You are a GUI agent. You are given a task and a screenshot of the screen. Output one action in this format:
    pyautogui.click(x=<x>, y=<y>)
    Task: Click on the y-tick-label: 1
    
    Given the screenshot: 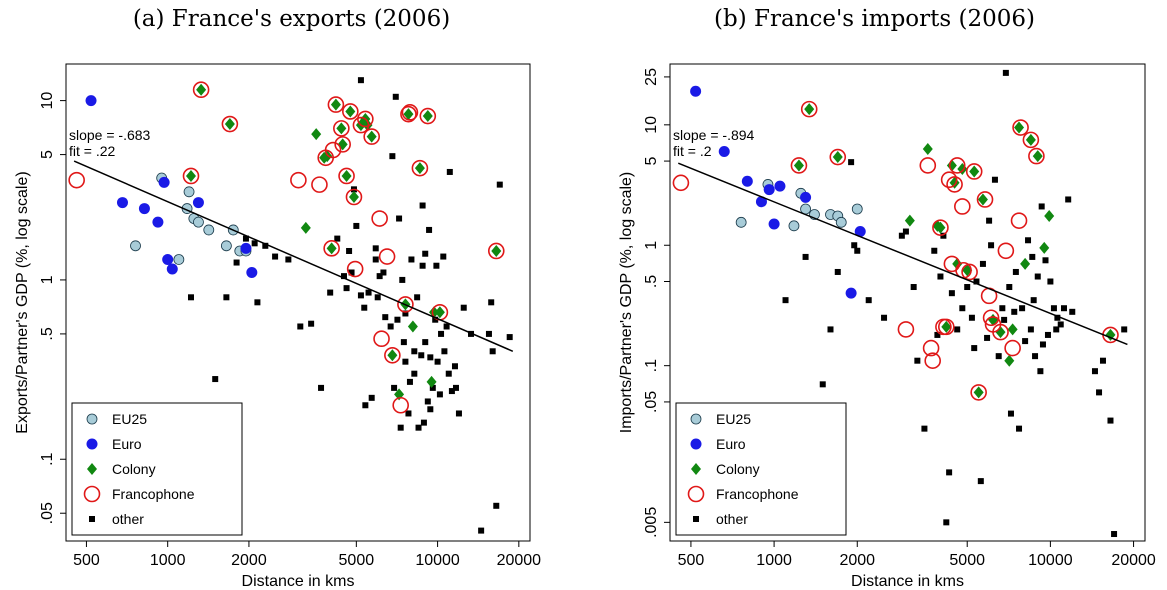 What is the action you would take?
    pyautogui.click(x=47, y=279)
    